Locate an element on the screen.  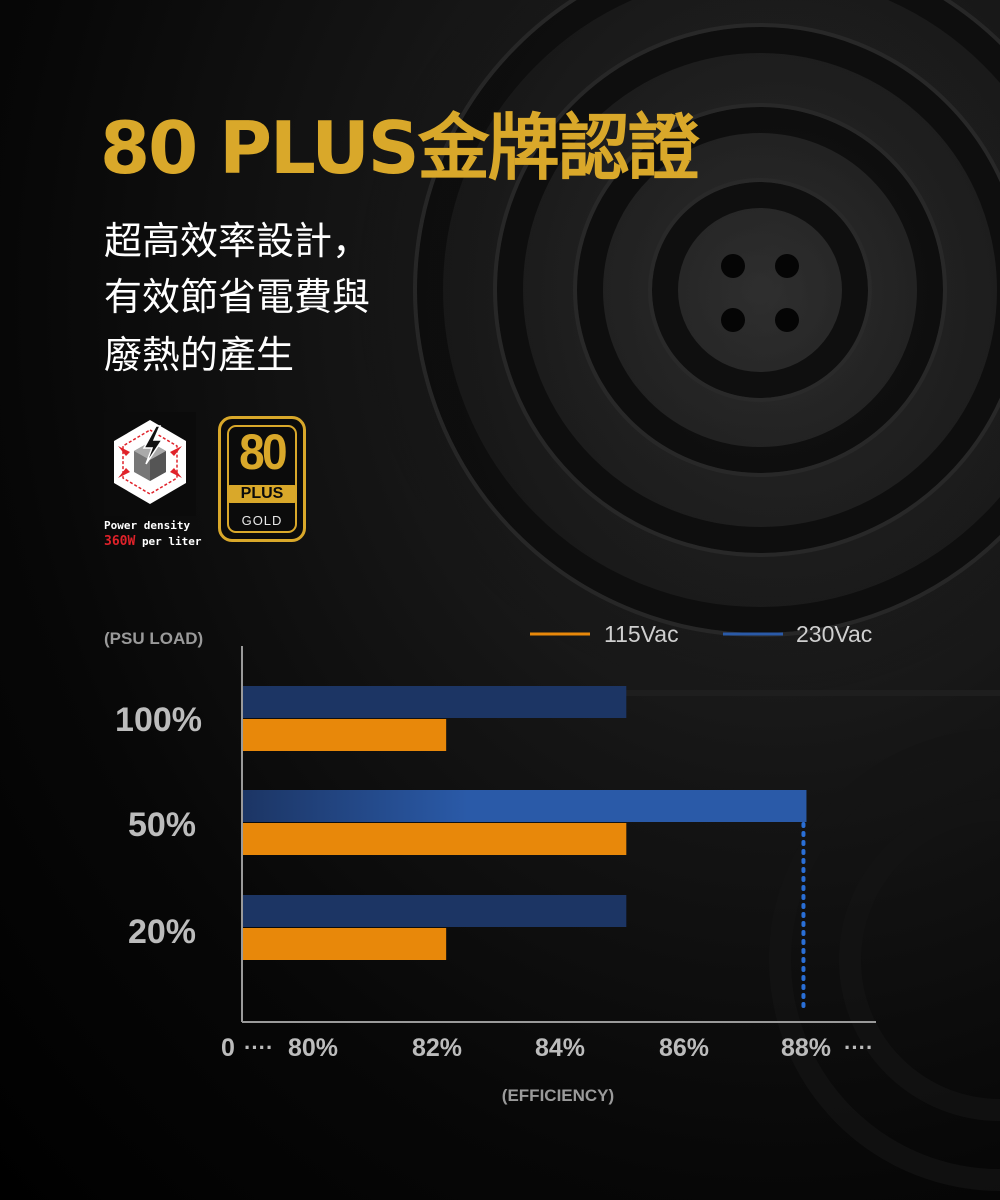
x-tick-tail-dots: ···· is located at coordinates (858, 1047).